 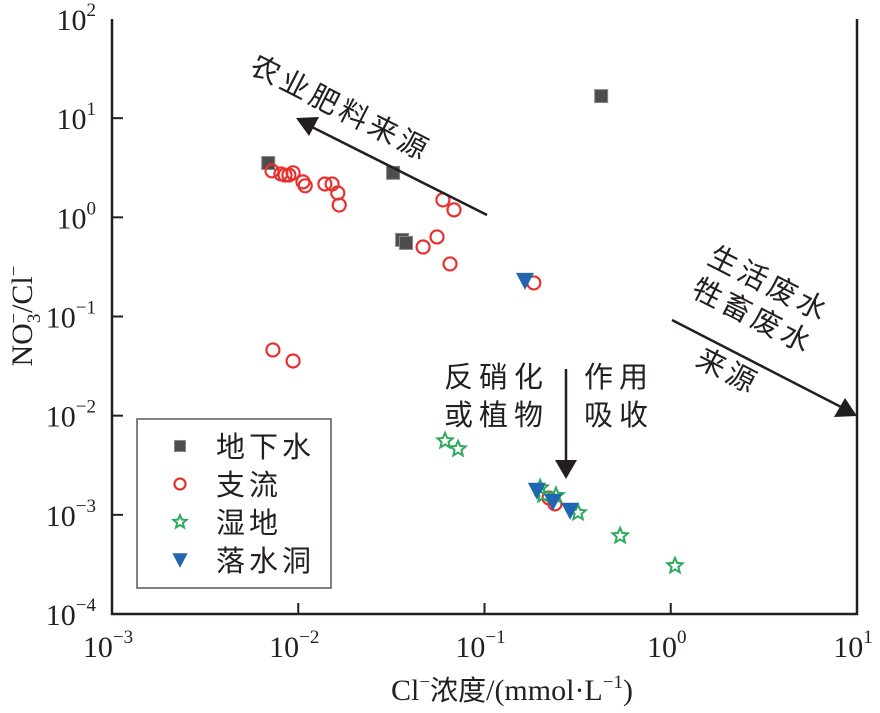 I want to click on y-tick-label: 10⁻³, so click(x=71, y=514).